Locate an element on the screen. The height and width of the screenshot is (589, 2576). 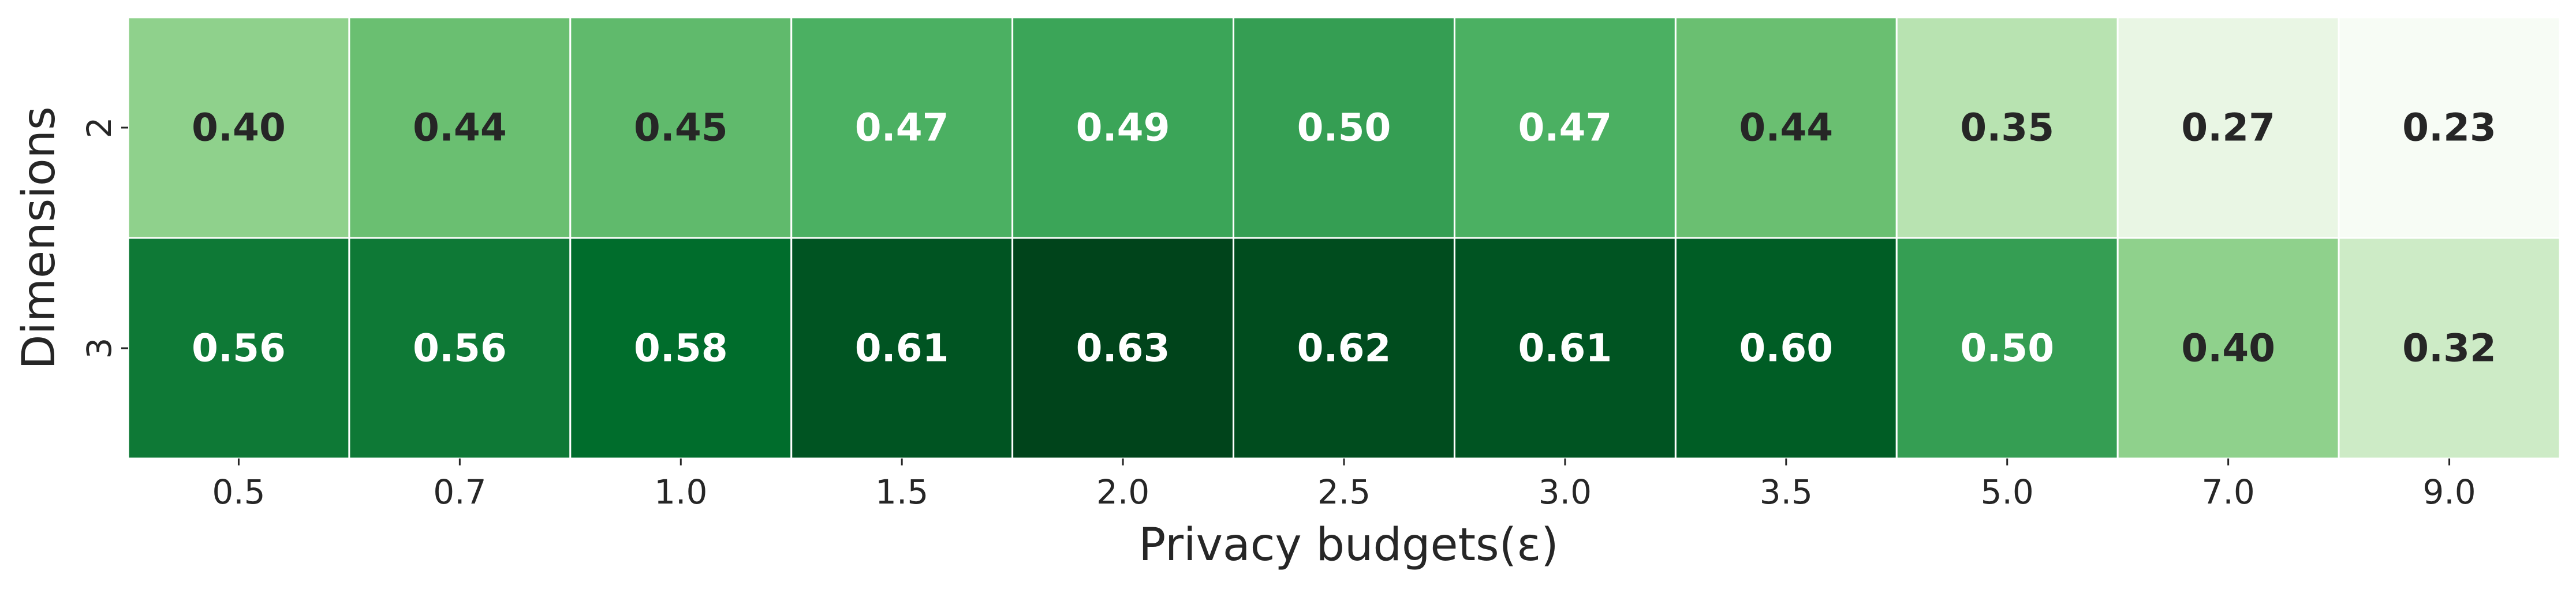
x-tick-label: 1.5 is located at coordinates (901, 492).